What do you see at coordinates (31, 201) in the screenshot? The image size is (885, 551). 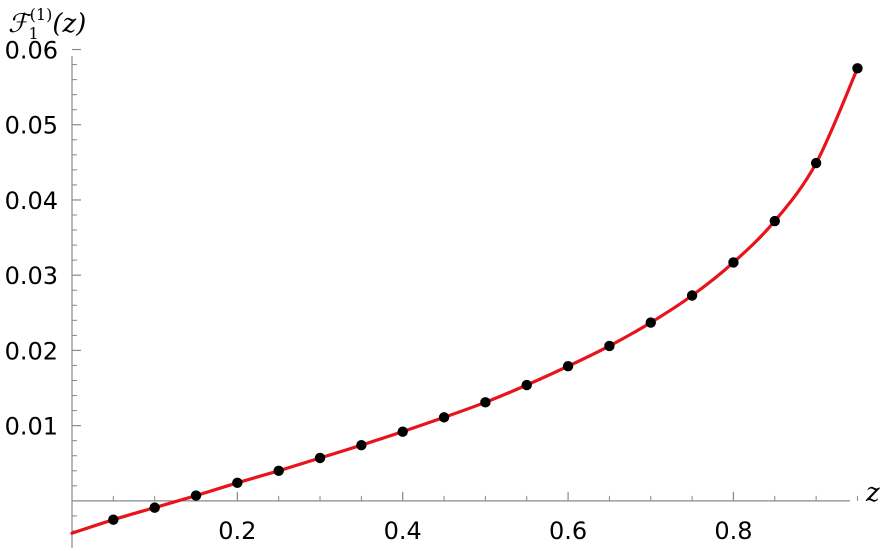 I see `y-tick-label: 0.04` at bounding box center [31, 201].